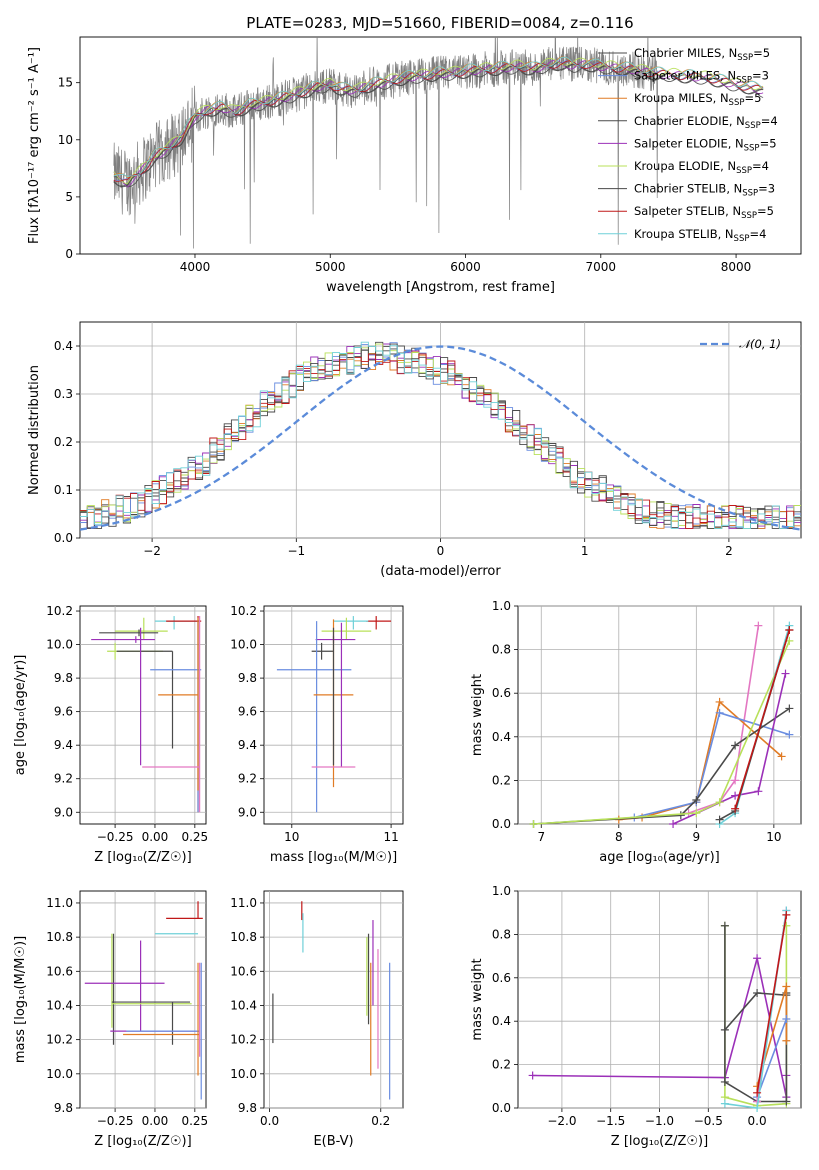 The image size is (819, 1170). I want to click on mass-vs-Z-ytick-label: 10.6, so click(59, 971).